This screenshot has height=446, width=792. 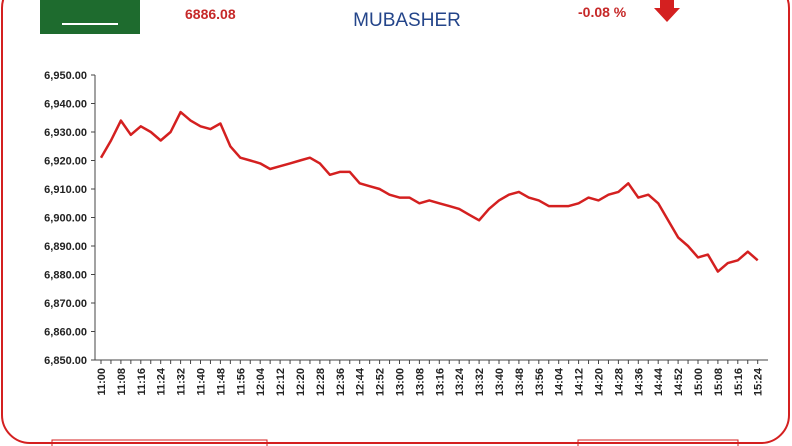 I want to click on x-tick-label: 12:36, so click(x=341, y=382).